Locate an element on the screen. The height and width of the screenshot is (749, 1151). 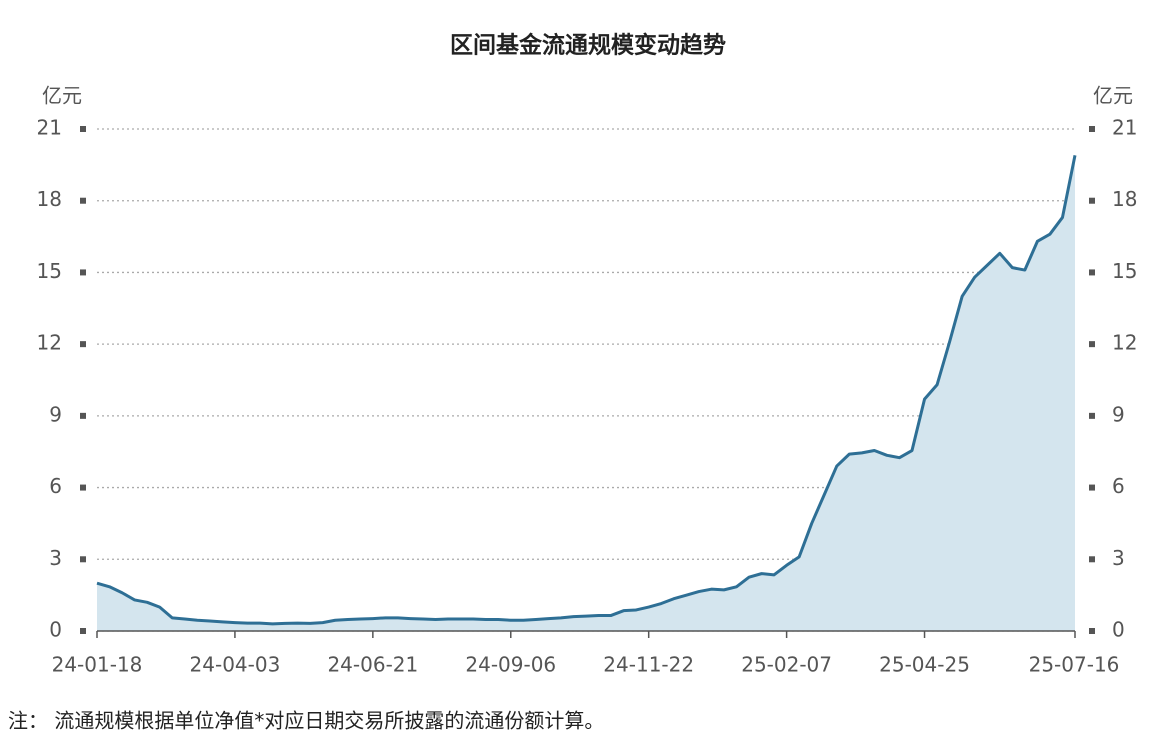
x-tick-label: 25-07-16 is located at coordinates (1074, 665).